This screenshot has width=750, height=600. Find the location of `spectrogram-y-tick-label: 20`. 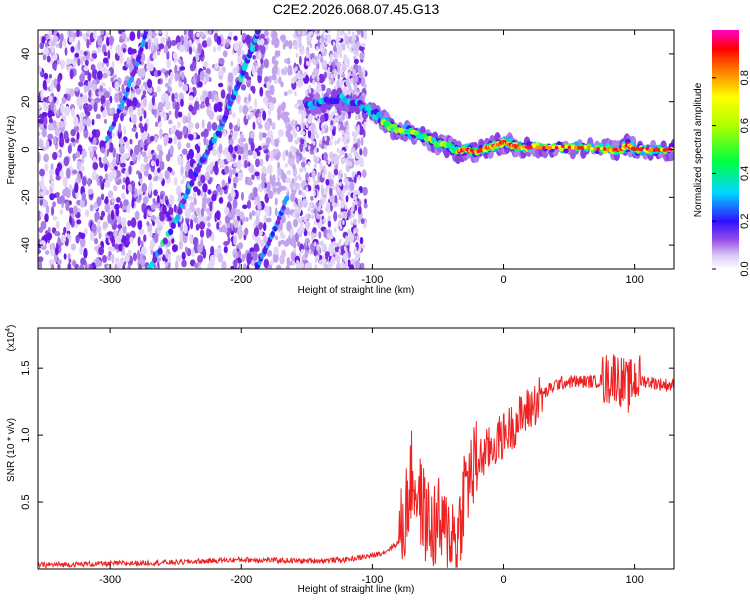

spectrogram-y-tick-label: 20 is located at coordinates (26, 102).